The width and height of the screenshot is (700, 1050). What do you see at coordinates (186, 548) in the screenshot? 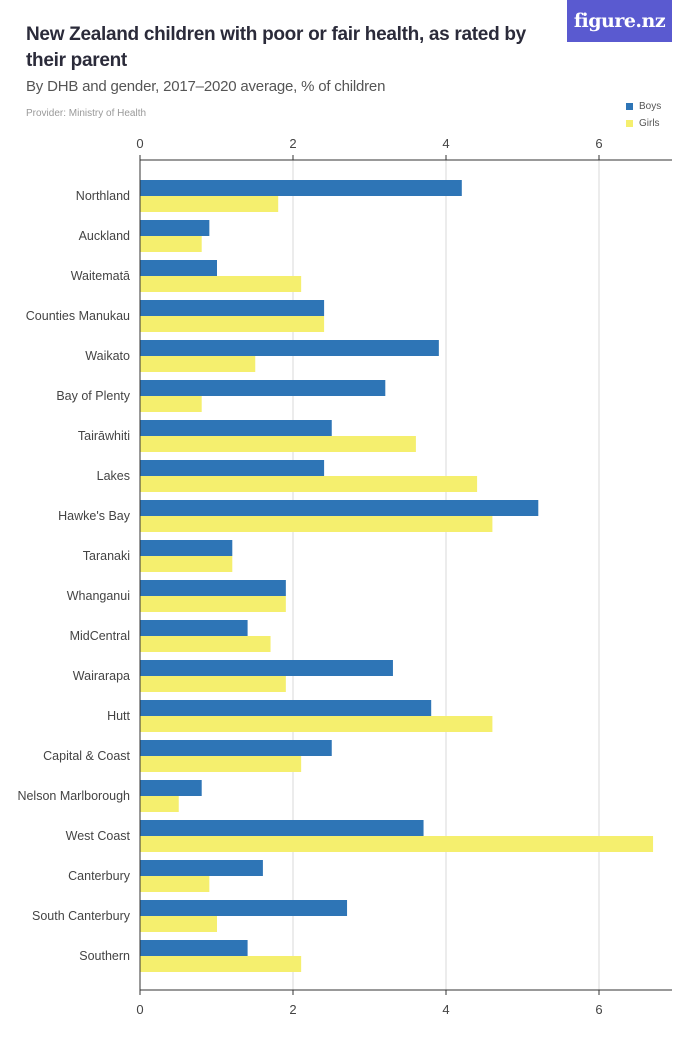
I see `bar-boys-taranaki` at bounding box center [186, 548].